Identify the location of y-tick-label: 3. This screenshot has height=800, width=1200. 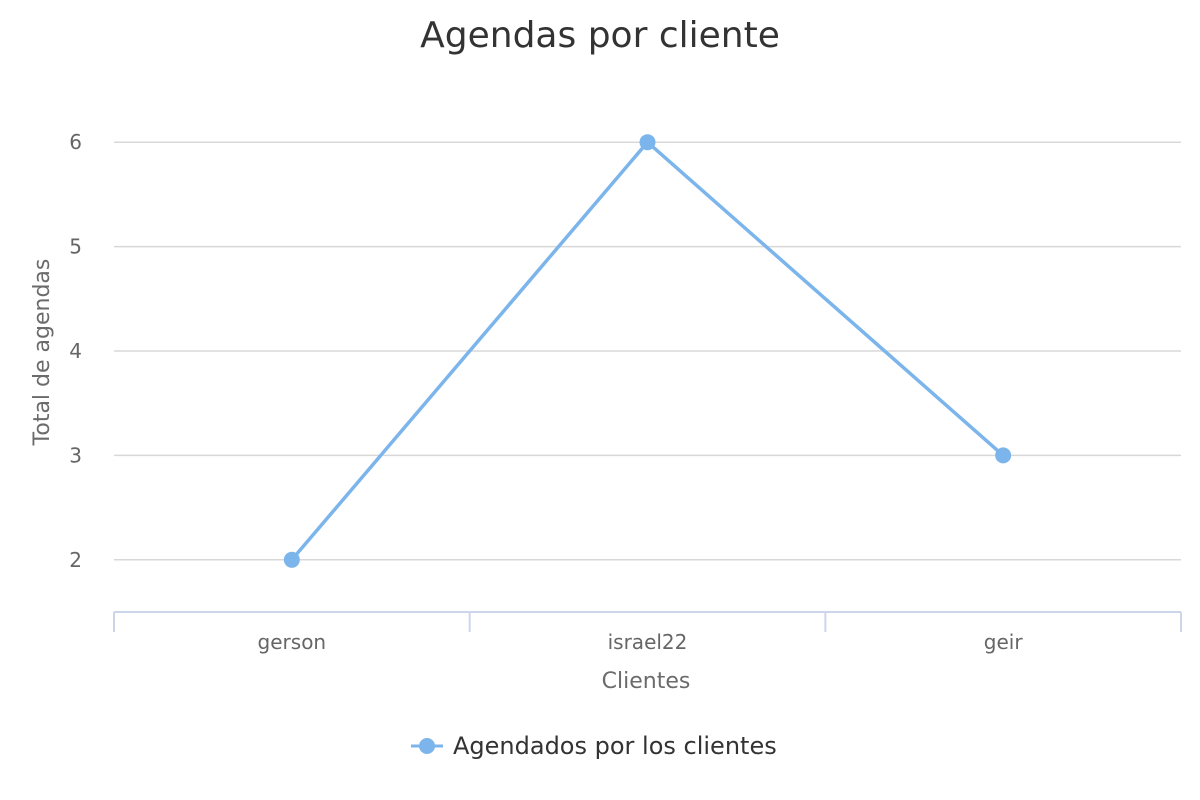
(75, 455).